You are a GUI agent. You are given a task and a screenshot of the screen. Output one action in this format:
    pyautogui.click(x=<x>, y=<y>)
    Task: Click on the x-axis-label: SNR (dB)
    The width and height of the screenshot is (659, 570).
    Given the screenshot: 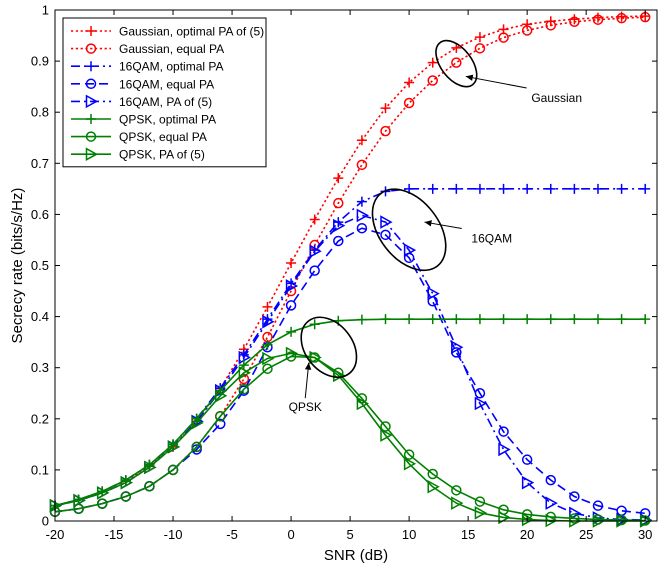 What is the action you would take?
    pyautogui.click(x=356, y=555)
    